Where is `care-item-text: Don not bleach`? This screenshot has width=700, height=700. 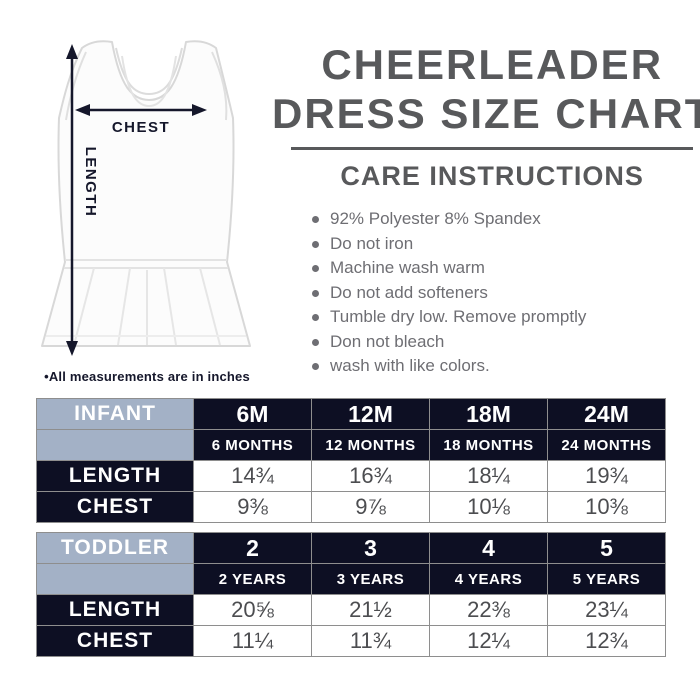
care-item-text: Don not bleach is located at coordinates (387, 341).